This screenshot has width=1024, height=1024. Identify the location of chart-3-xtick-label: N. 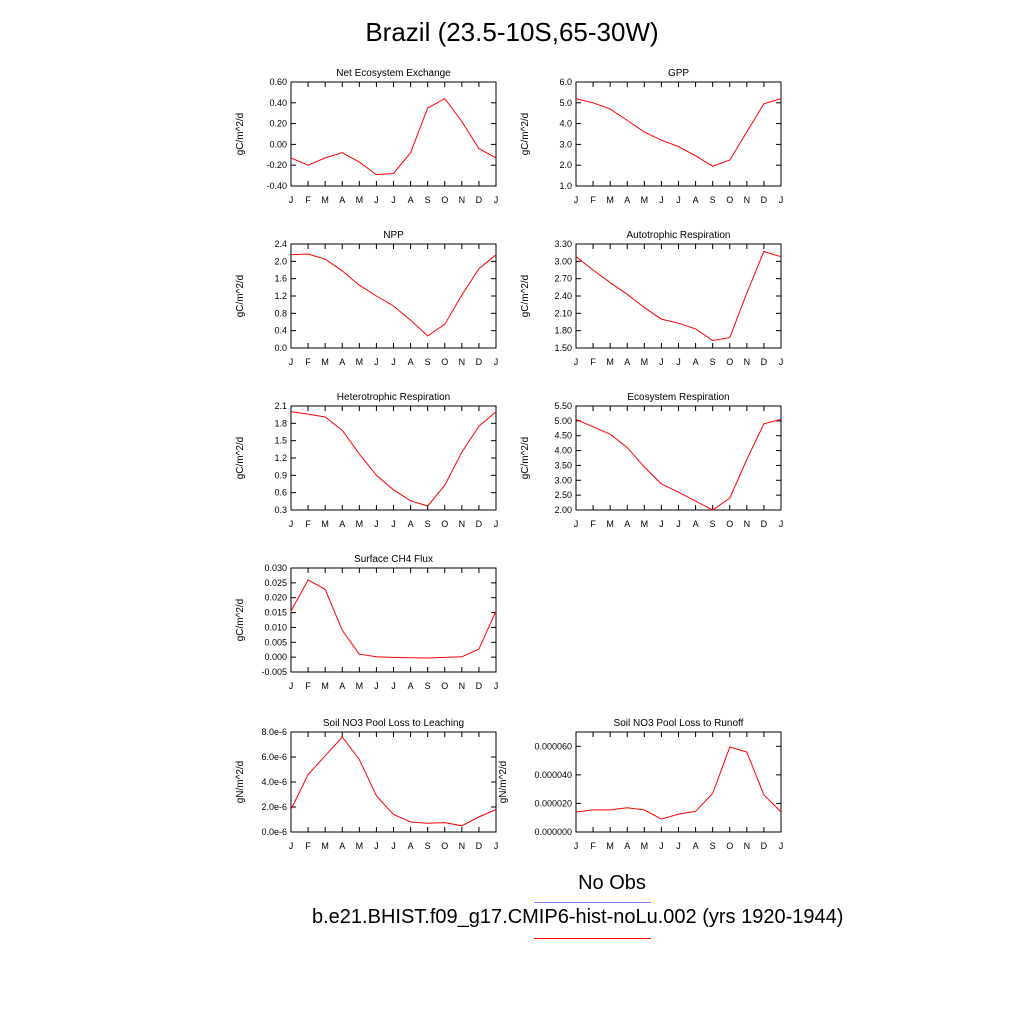
(462, 362).